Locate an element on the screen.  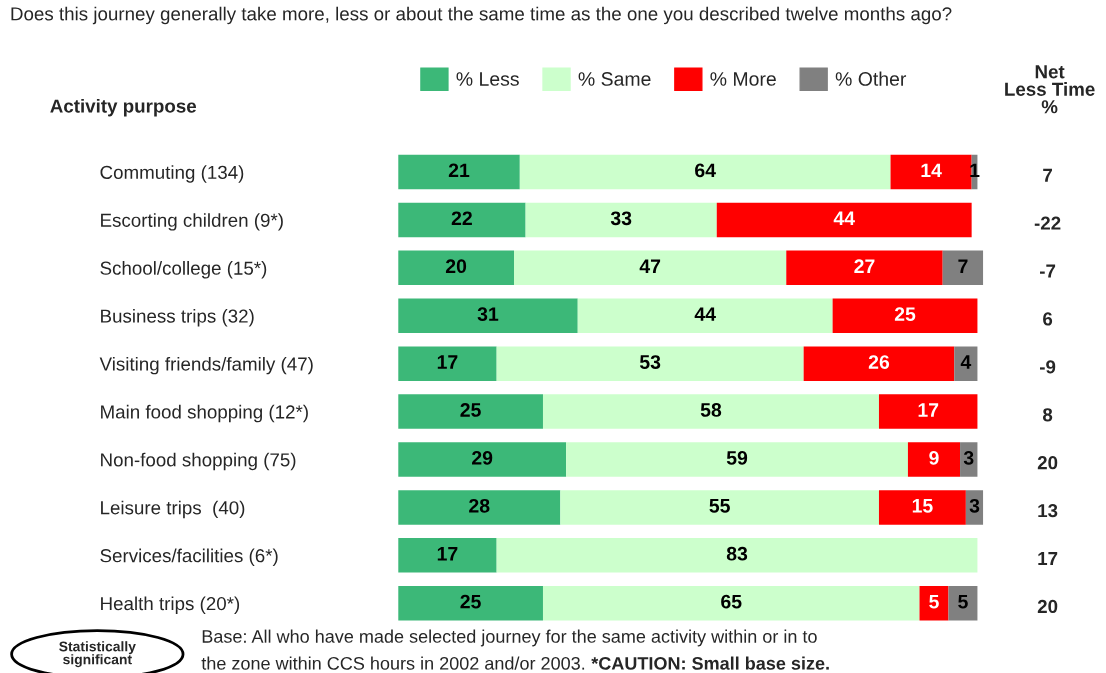
text: 13 is located at coordinates (1048, 510).